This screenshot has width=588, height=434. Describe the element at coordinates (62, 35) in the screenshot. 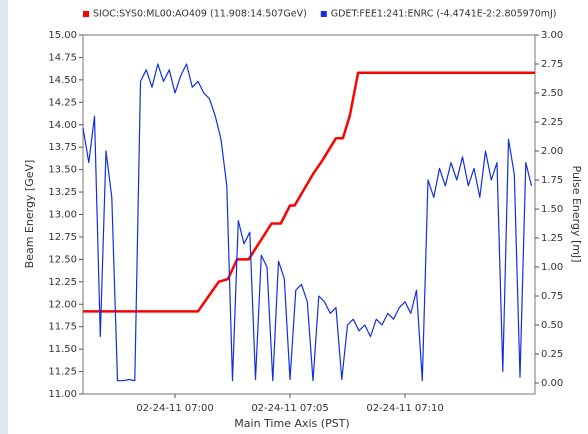

I see `y-tick-label: 15.00` at that location.